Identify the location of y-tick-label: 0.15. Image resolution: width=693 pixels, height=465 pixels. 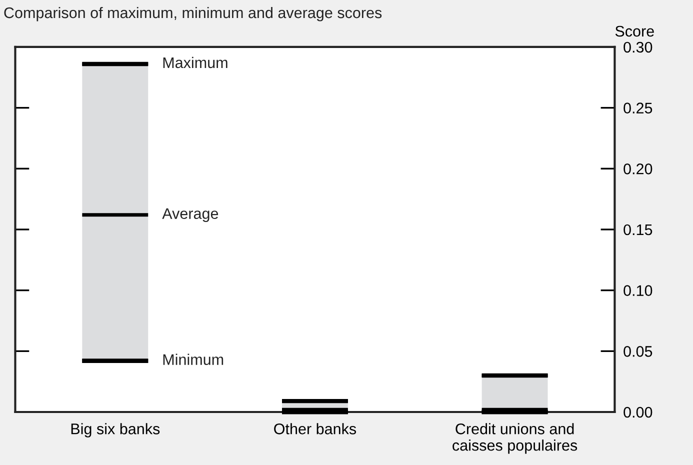
(638, 230).